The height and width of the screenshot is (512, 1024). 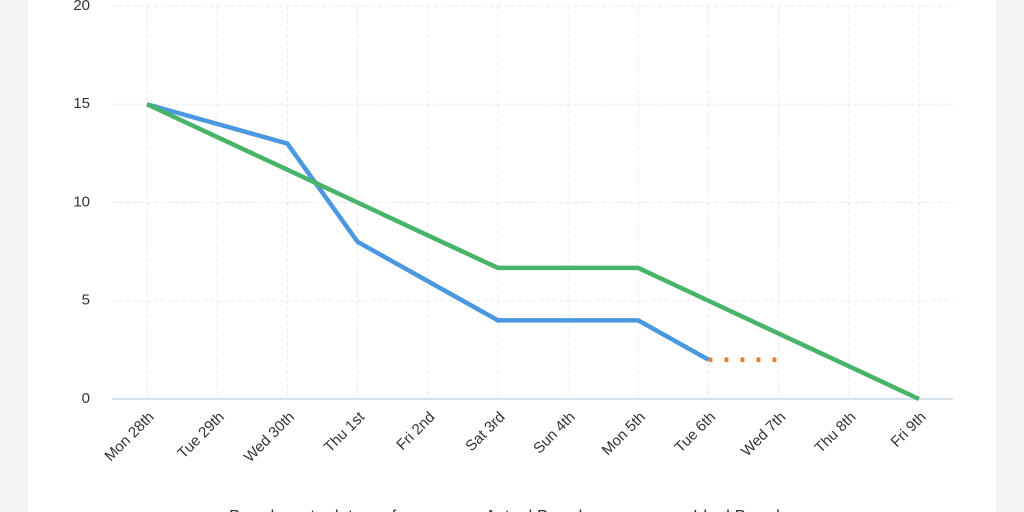 What do you see at coordinates (86, 398) in the screenshot?
I see `y-tick-label: 0` at bounding box center [86, 398].